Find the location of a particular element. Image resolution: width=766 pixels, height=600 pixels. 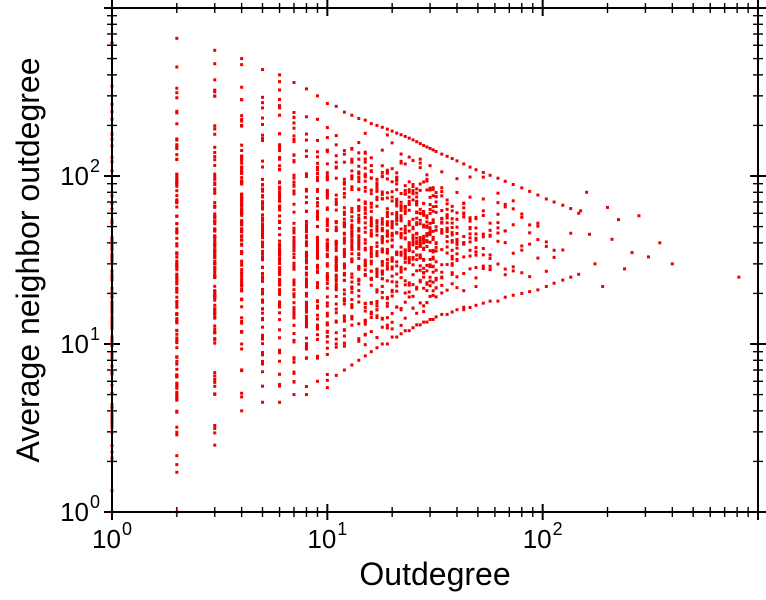

x-tick-label: 10² is located at coordinates (543, 536).